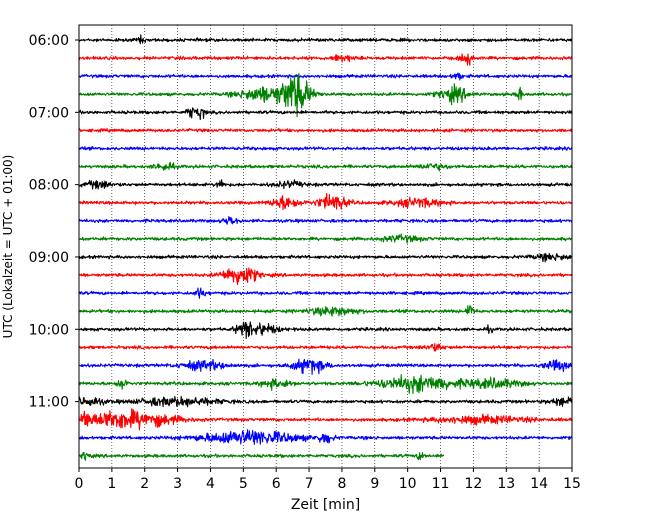 Image resolution: width=650 pixels, height=520 pixels. Describe the element at coordinates (49, 186) in the screenshot. I see `y-tick-label: 08:00` at that location.